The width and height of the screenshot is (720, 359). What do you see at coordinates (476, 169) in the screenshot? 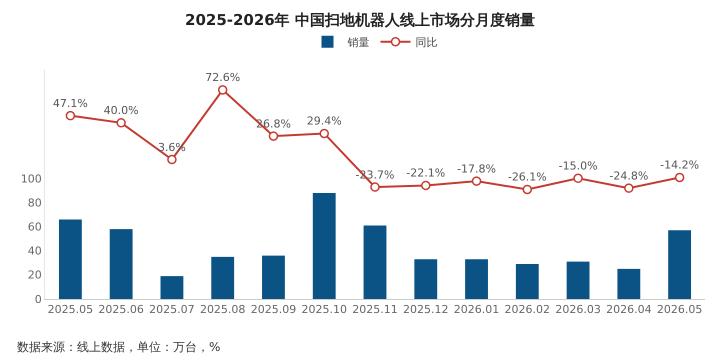
I see `data-label: -17.8%` at bounding box center [476, 169].